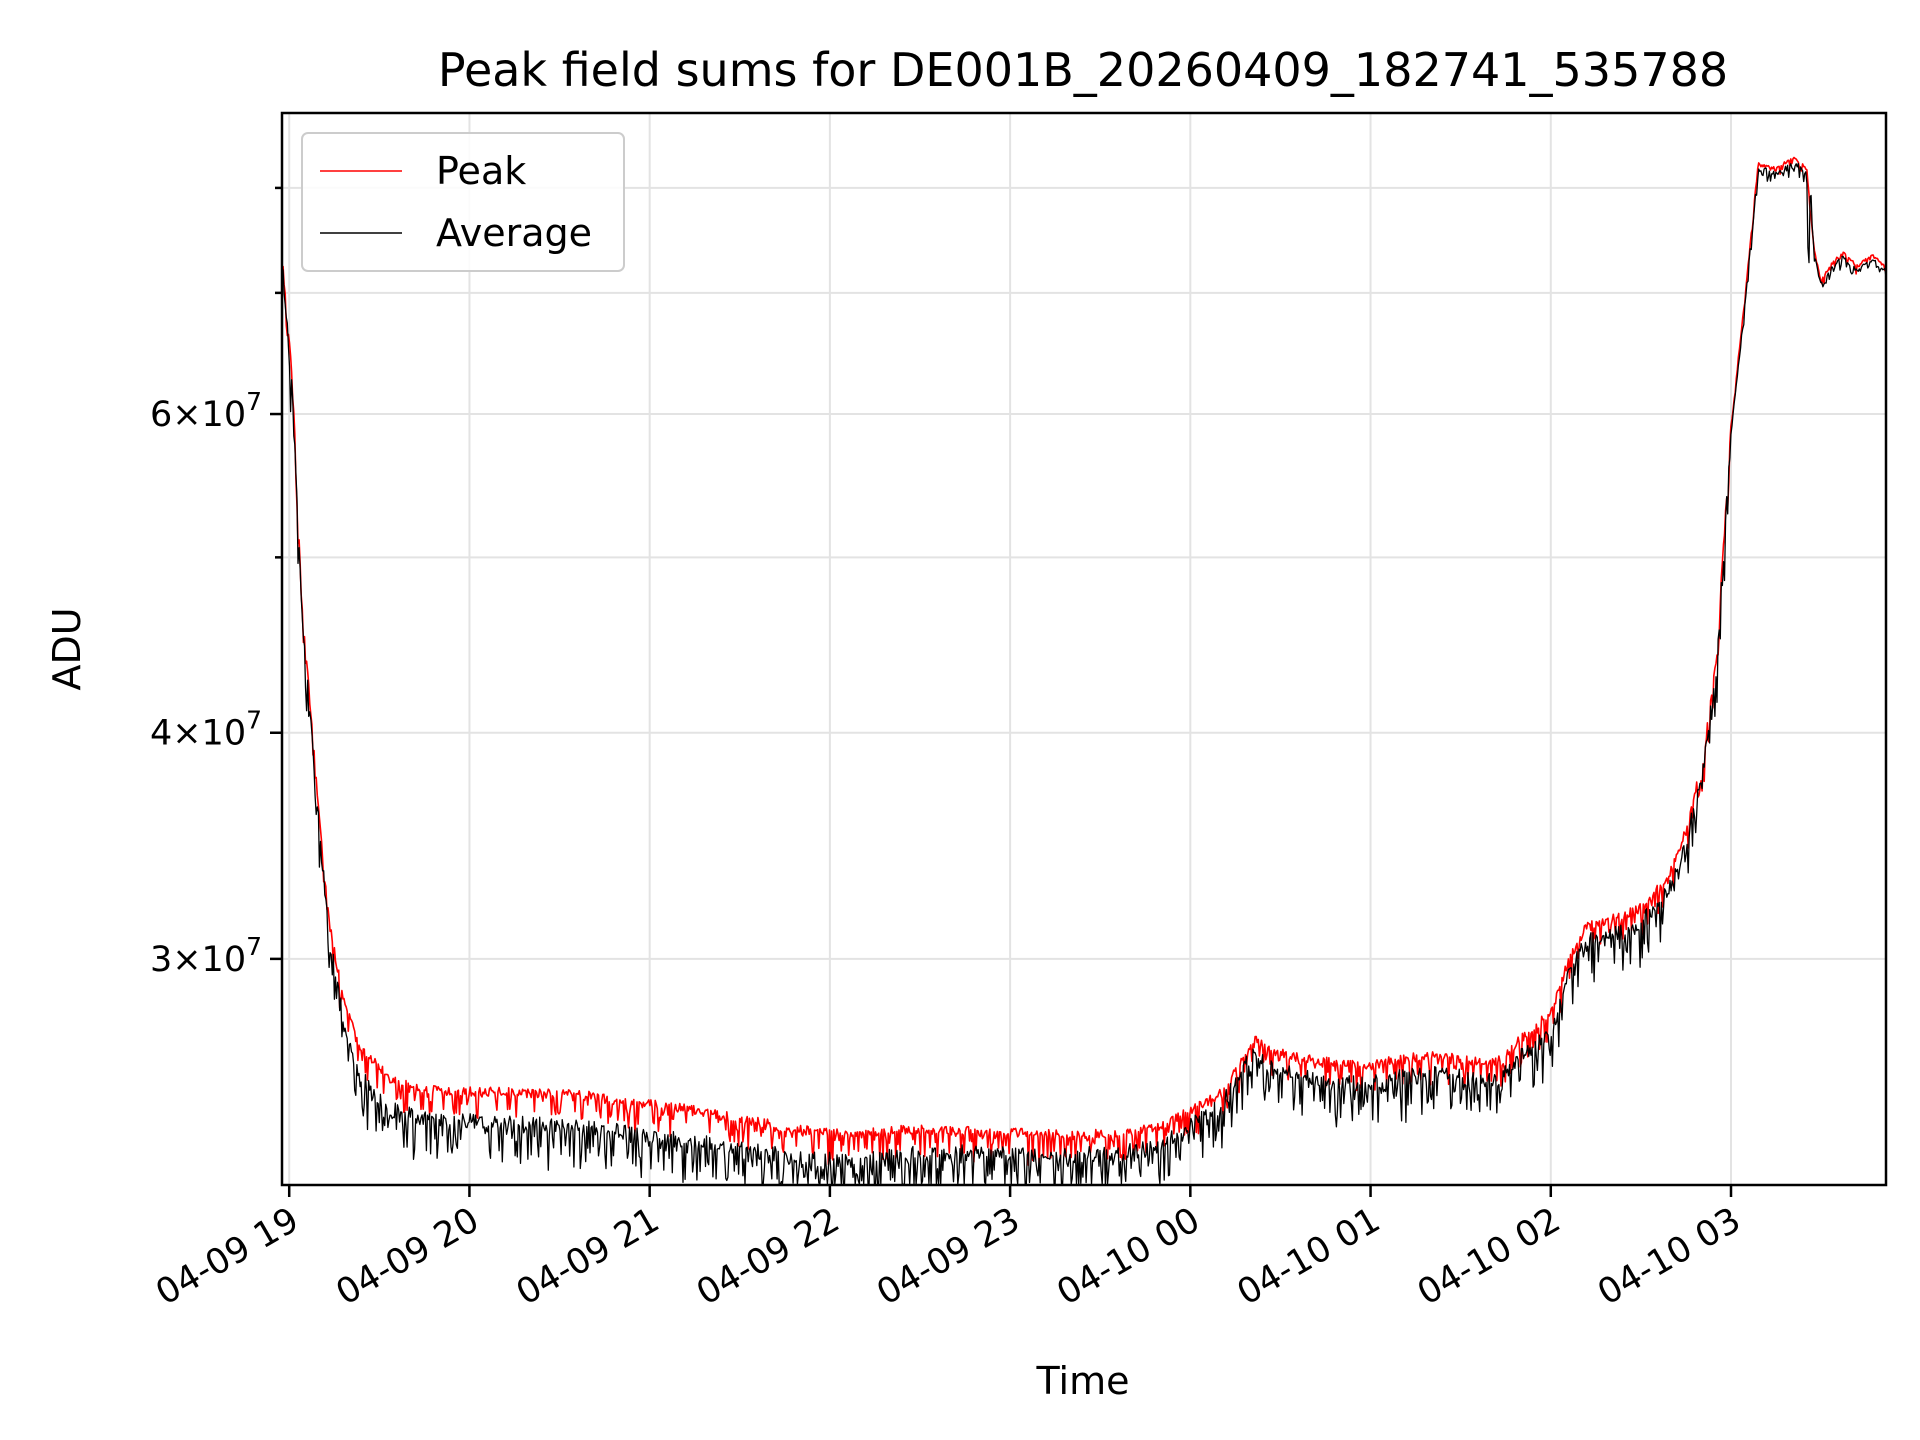 Image resolution: width=1920 pixels, height=1440 pixels. Describe the element at coordinates (206, 411) in the screenshot. I see `y-tick-label: 6×107` at that location.